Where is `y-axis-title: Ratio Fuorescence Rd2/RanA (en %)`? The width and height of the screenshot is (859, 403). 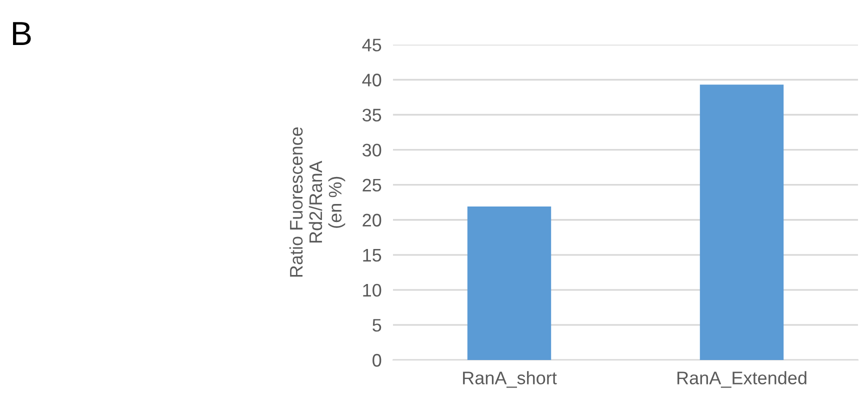 y-axis-title: Ratio Fuorescence Rd2/RanA (en %) is located at coordinates (317, 202).